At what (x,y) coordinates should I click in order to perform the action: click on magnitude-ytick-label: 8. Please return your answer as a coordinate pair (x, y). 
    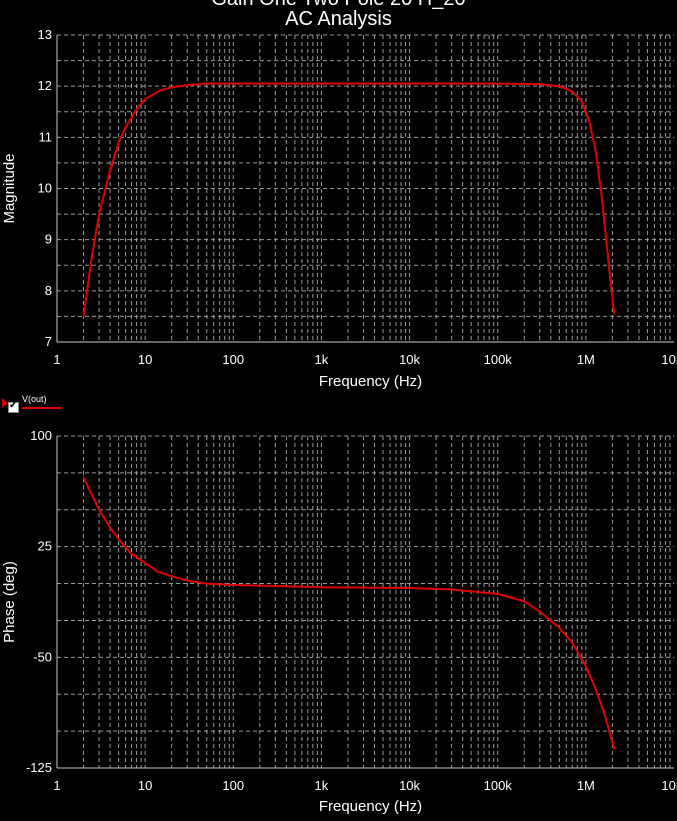
    Looking at the image, I should click on (48, 290).